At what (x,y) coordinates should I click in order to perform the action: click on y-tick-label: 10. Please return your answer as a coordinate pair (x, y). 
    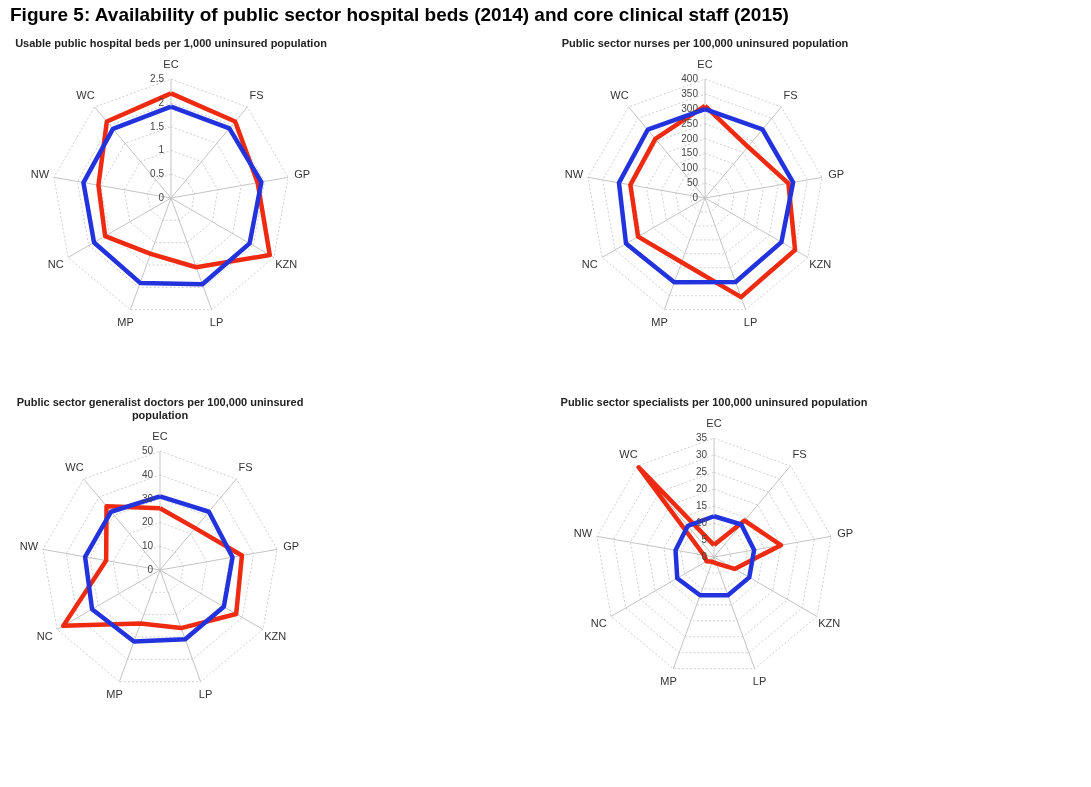
    Looking at the image, I should click on (147, 546).